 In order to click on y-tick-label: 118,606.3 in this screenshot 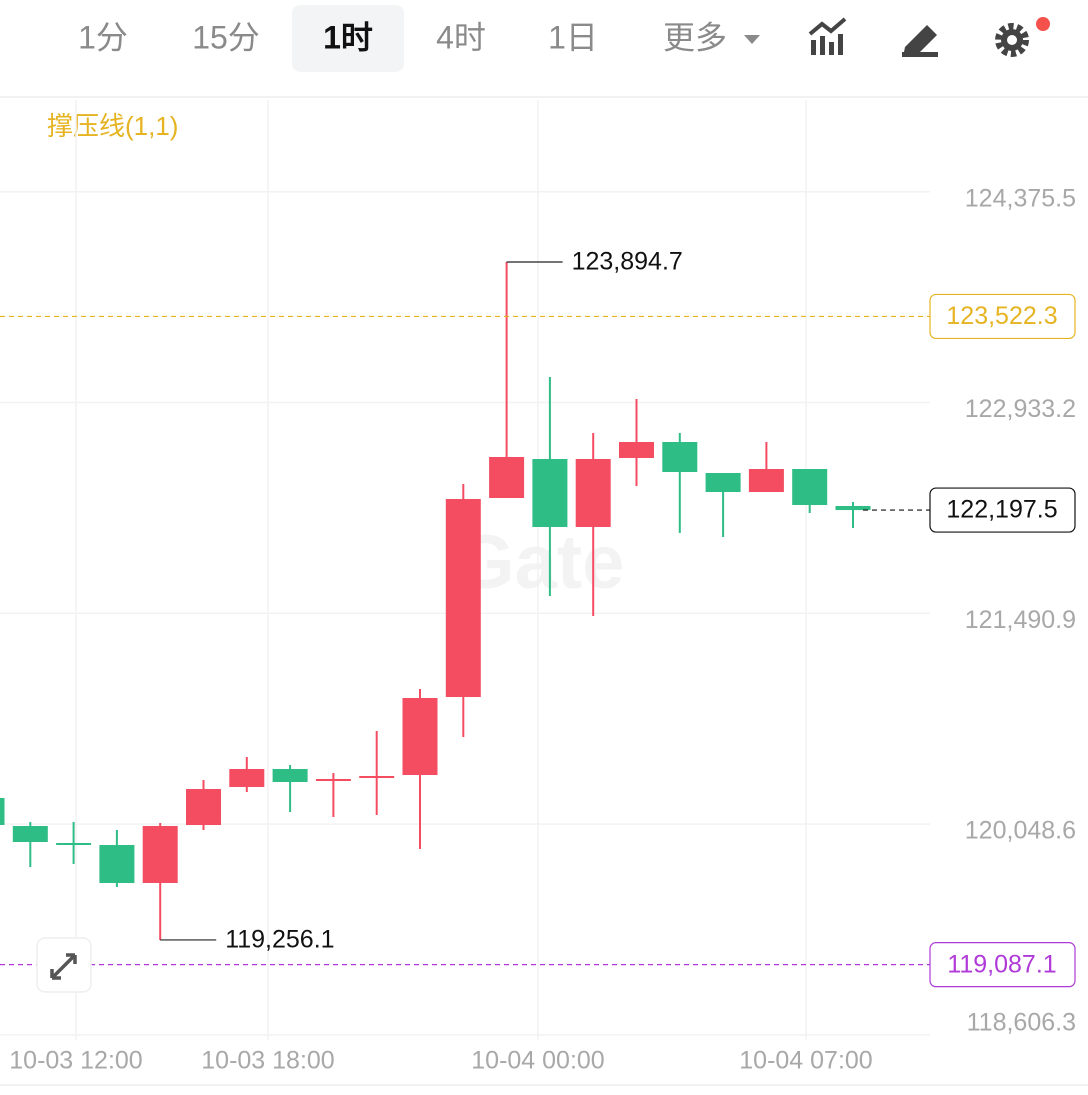, I will do `click(1021, 1023)`.